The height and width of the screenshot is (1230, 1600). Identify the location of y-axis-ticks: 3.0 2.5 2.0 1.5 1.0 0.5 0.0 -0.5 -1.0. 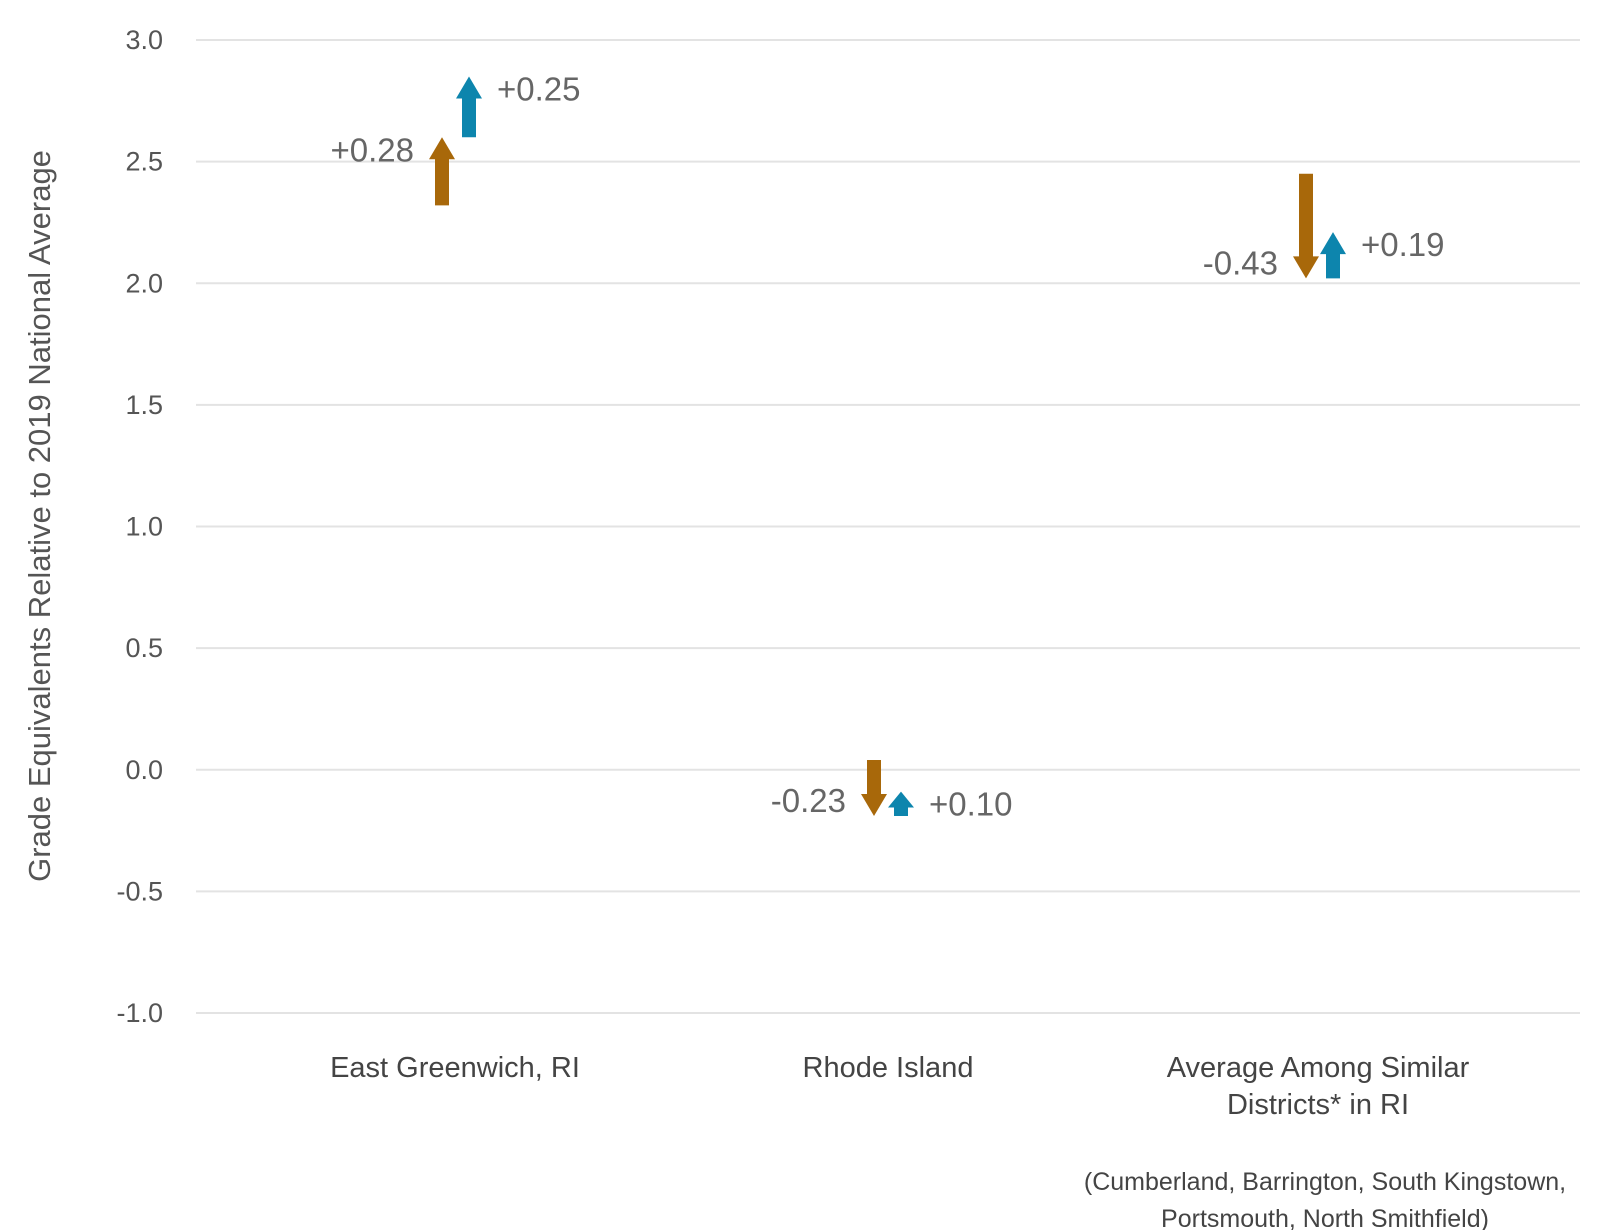
(139, 526).